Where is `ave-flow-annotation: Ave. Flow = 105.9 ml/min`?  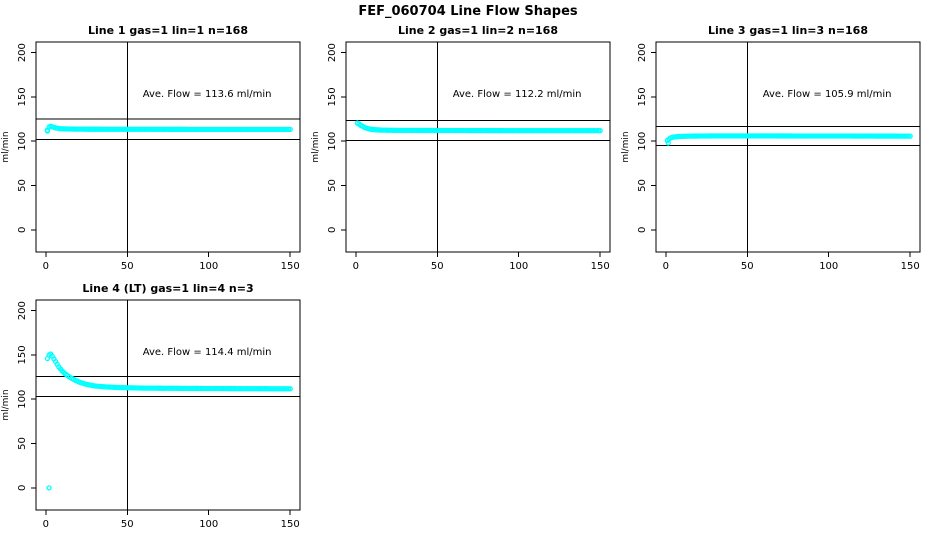
ave-flow-annotation: Ave. Flow = 105.9 ml/min is located at coordinates (827, 94).